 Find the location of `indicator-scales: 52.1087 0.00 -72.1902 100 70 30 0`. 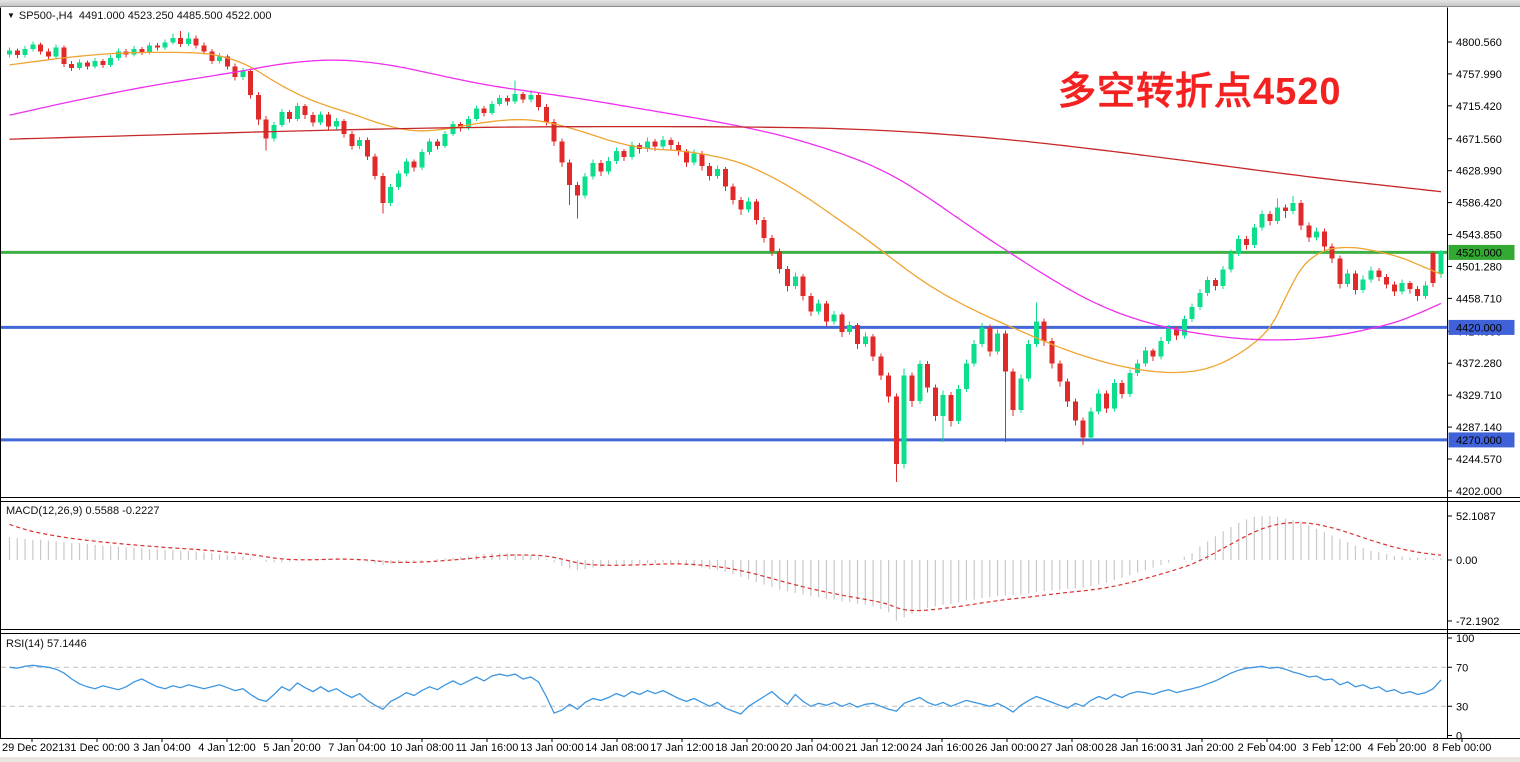

indicator-scales: 52.1087 0.00 -72.1902 100 70 30 0 is located at coordinates (1473, 627).